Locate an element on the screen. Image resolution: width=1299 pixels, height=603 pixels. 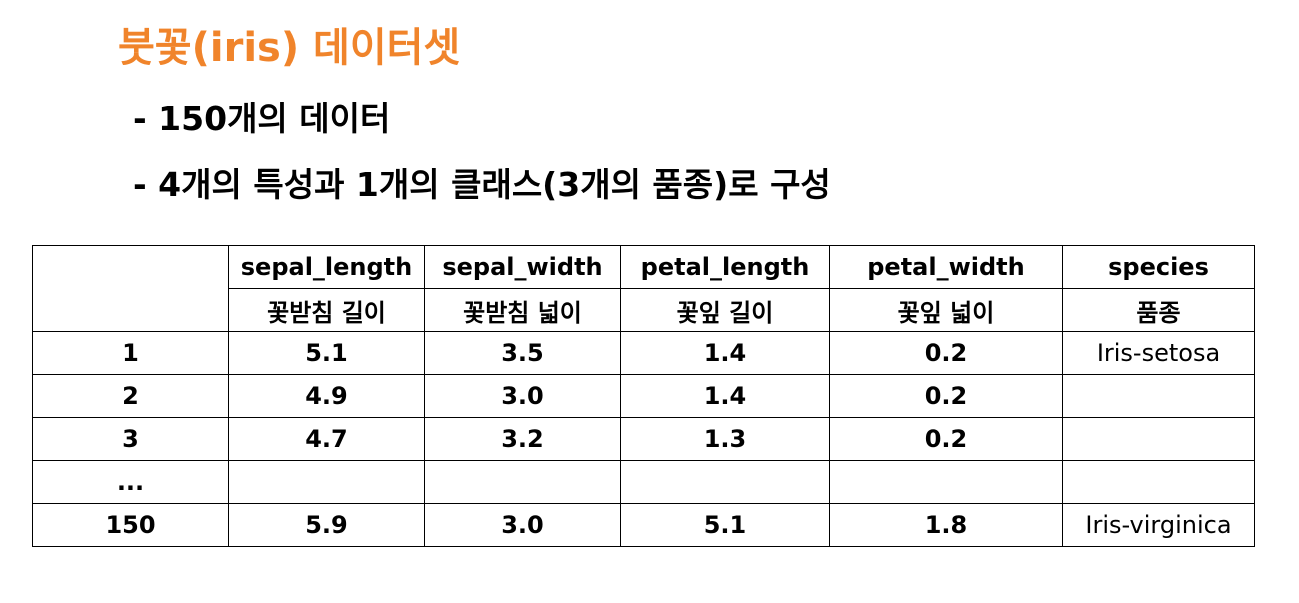
slide-title: 붓꽃(iris) 데이터셋 is located at coordinates (289, 48).